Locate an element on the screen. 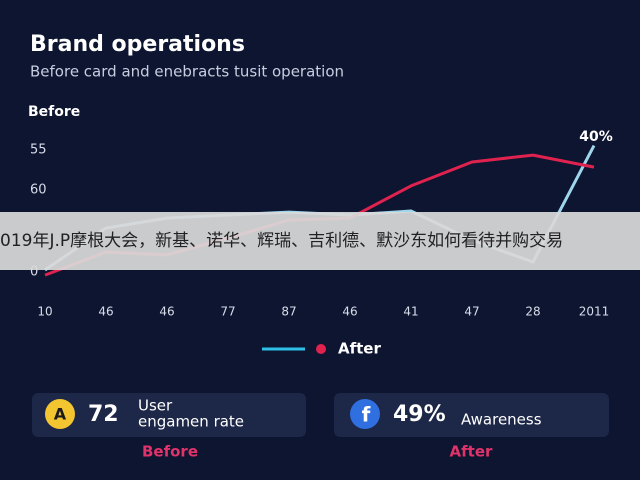 This screenshot has width=640, height=480. card-text: Awareness is located at coordinates (501, 420).